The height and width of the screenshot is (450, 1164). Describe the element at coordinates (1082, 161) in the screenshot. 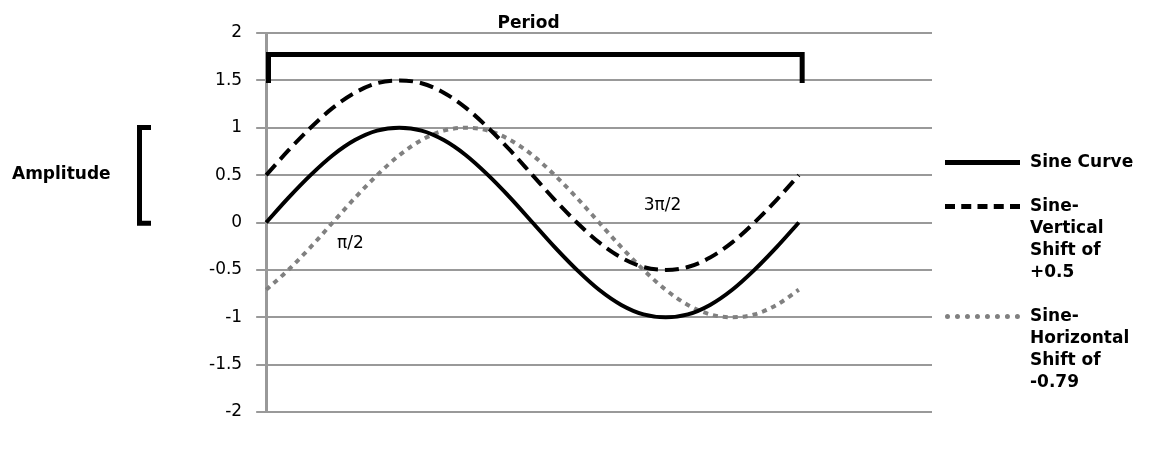

I see `legend-label: Sine Curve` at that location.